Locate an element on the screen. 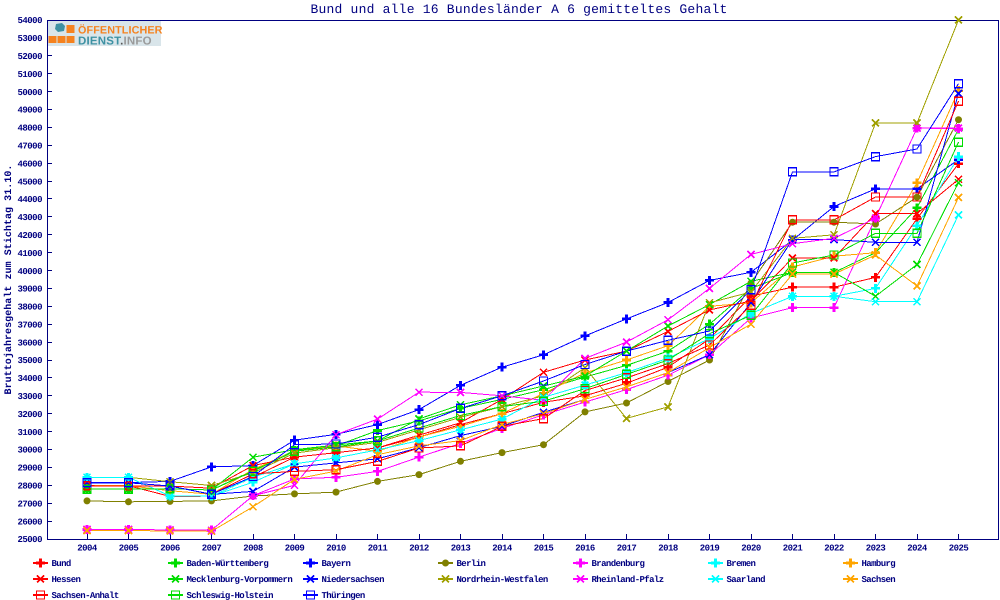 This screenshot has width=1000, height=600. svg-text: 2008 is located at coordinates (253, 549).